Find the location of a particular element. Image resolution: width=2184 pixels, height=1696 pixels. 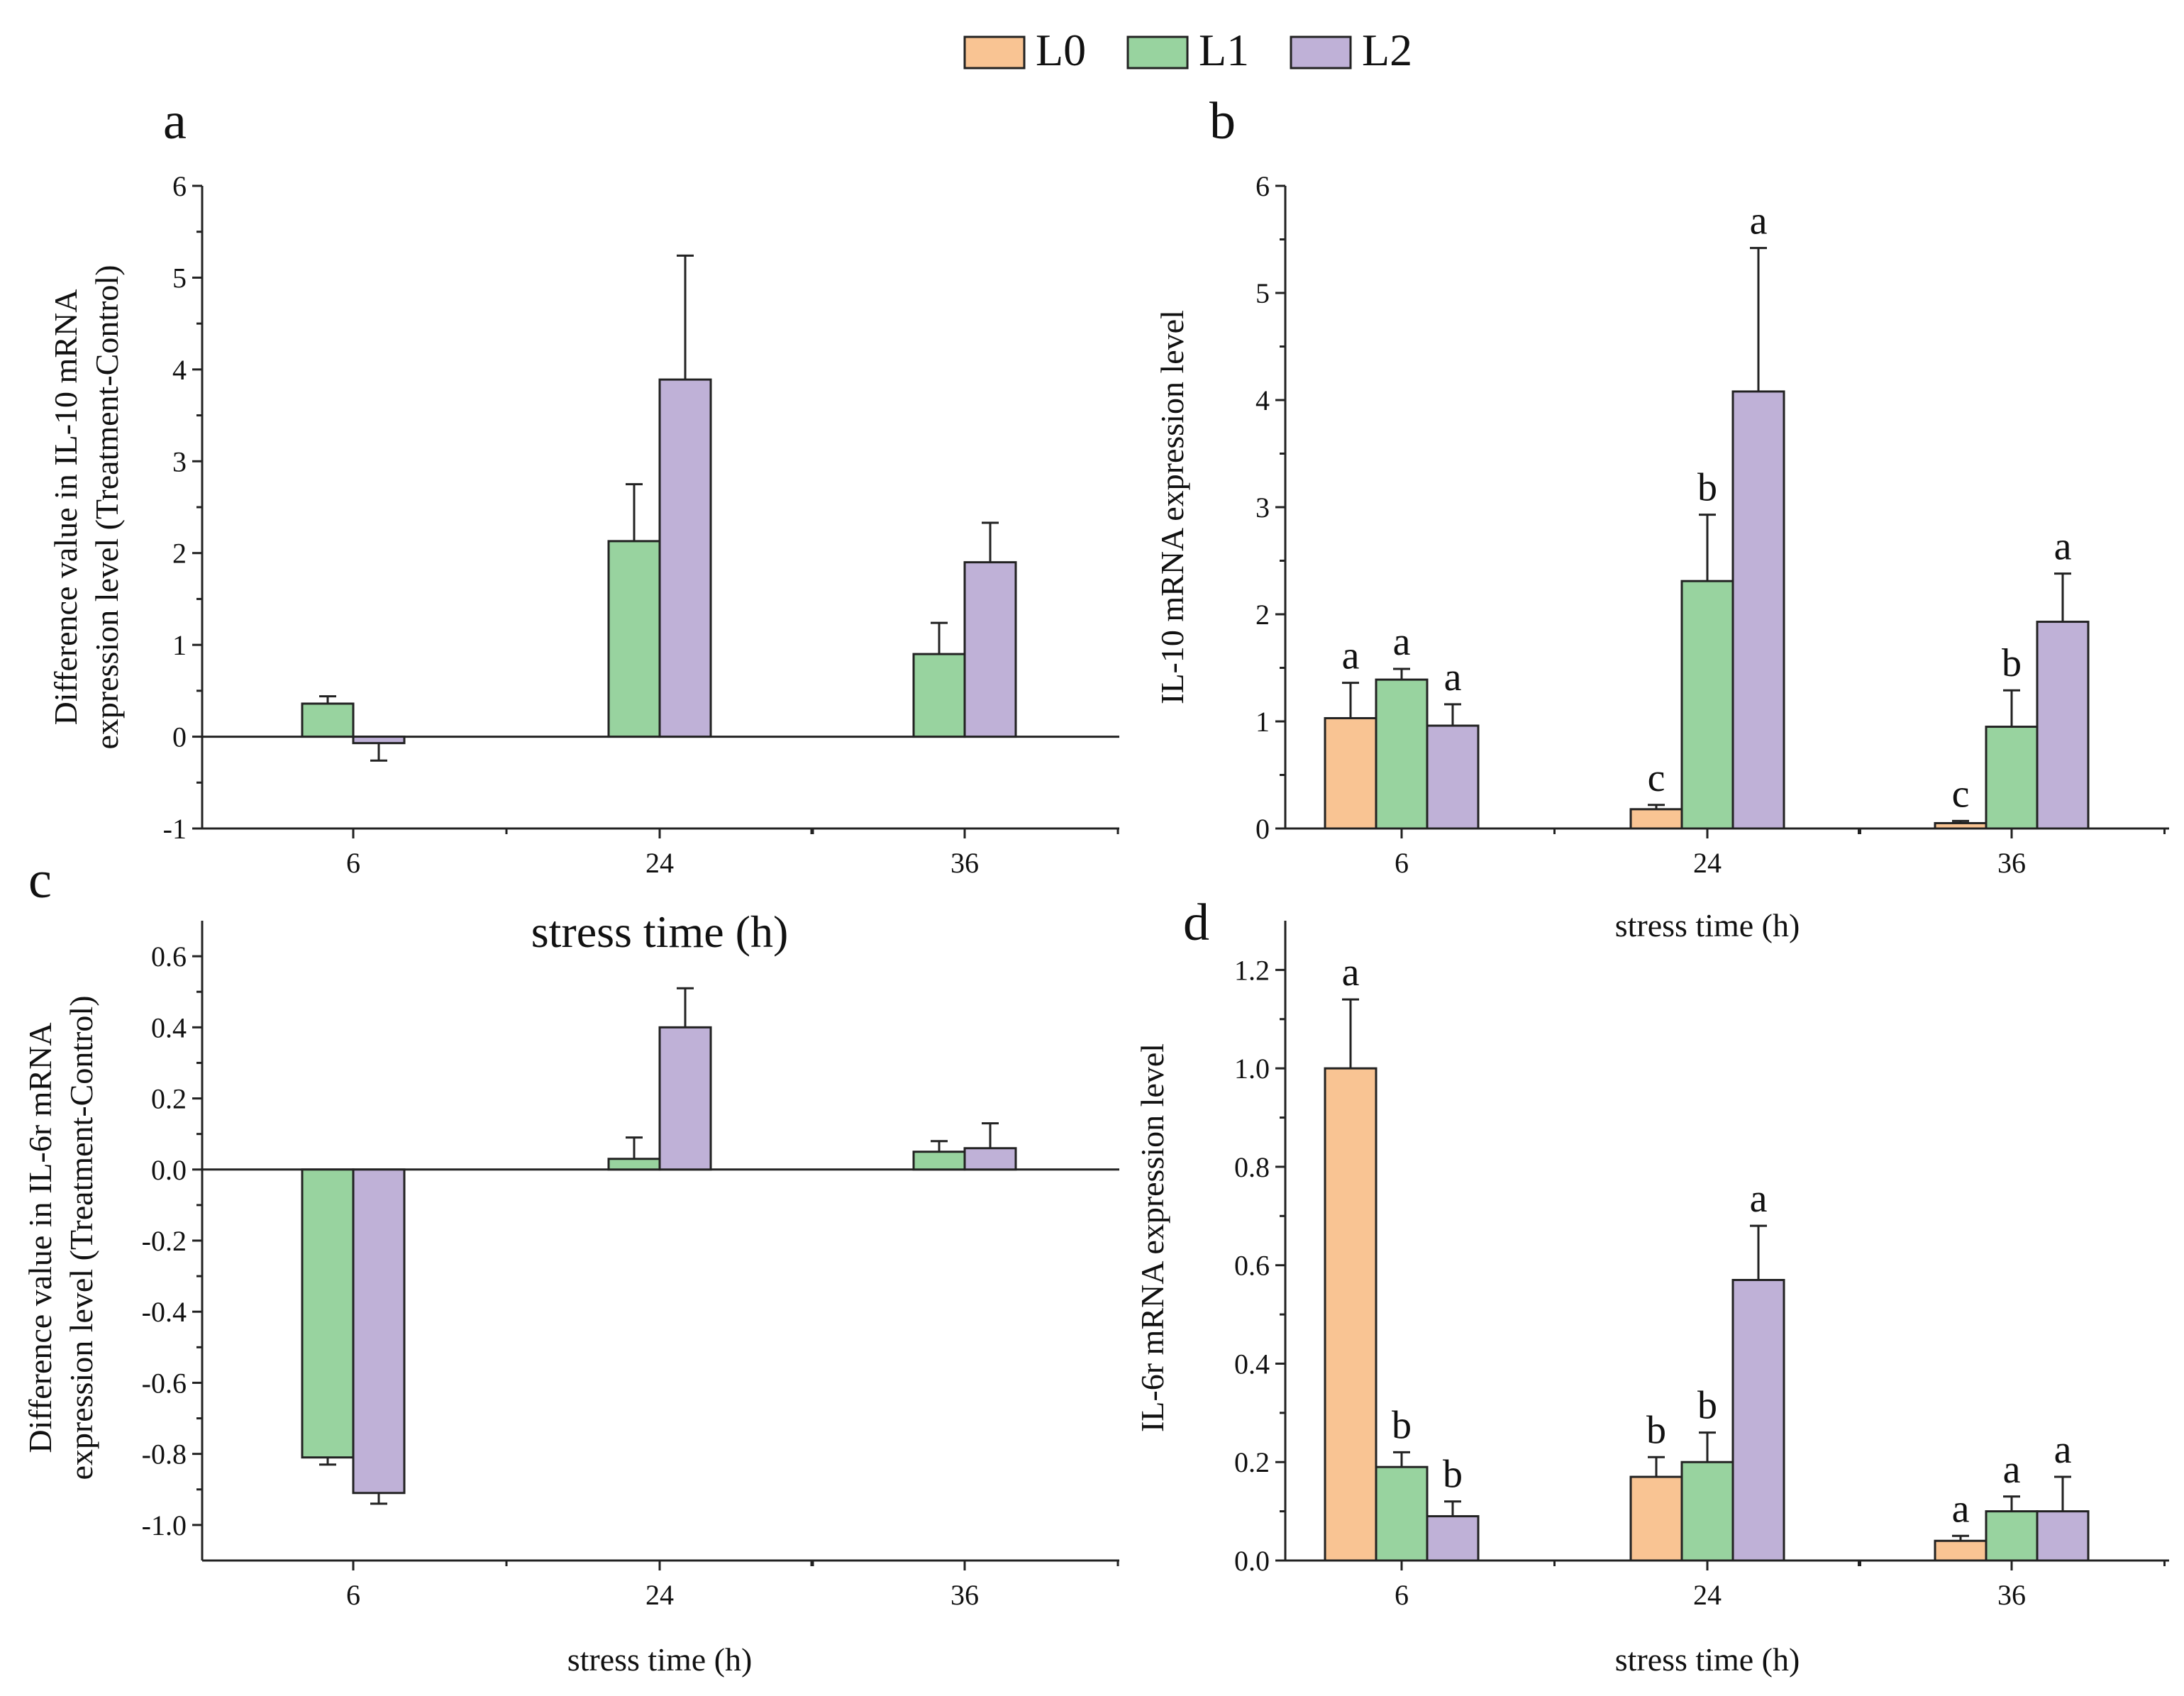

x-tick-label-a: 36 is located at coordinates (965, 863).